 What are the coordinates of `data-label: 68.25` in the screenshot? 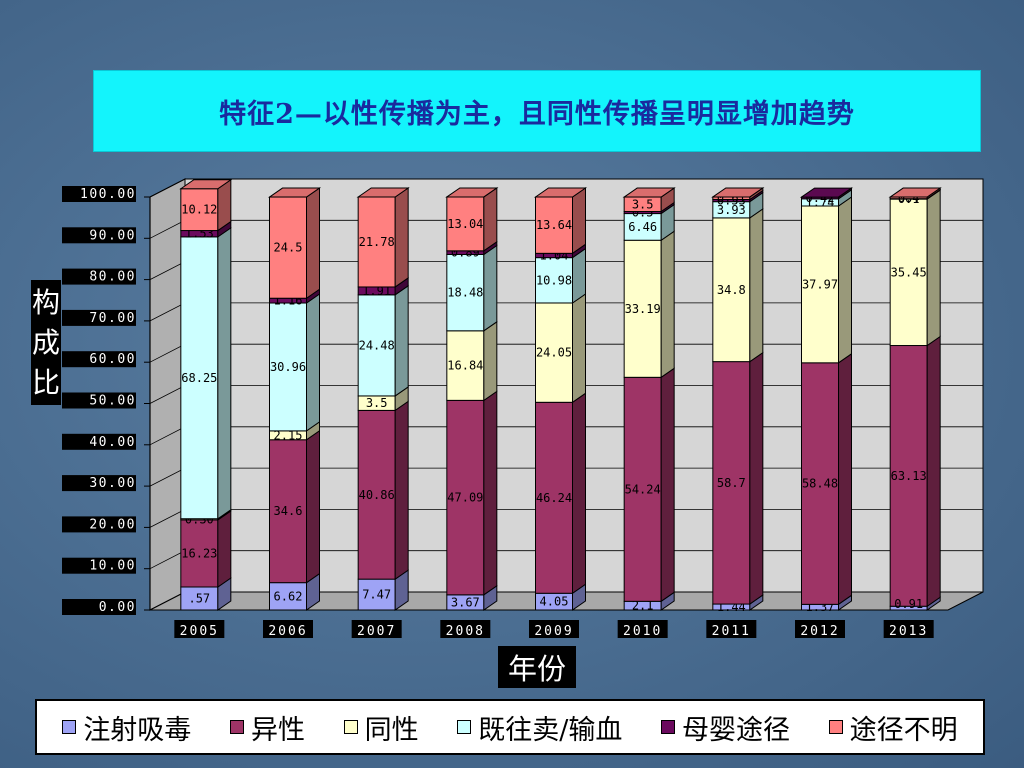 It's located at (199, 378).